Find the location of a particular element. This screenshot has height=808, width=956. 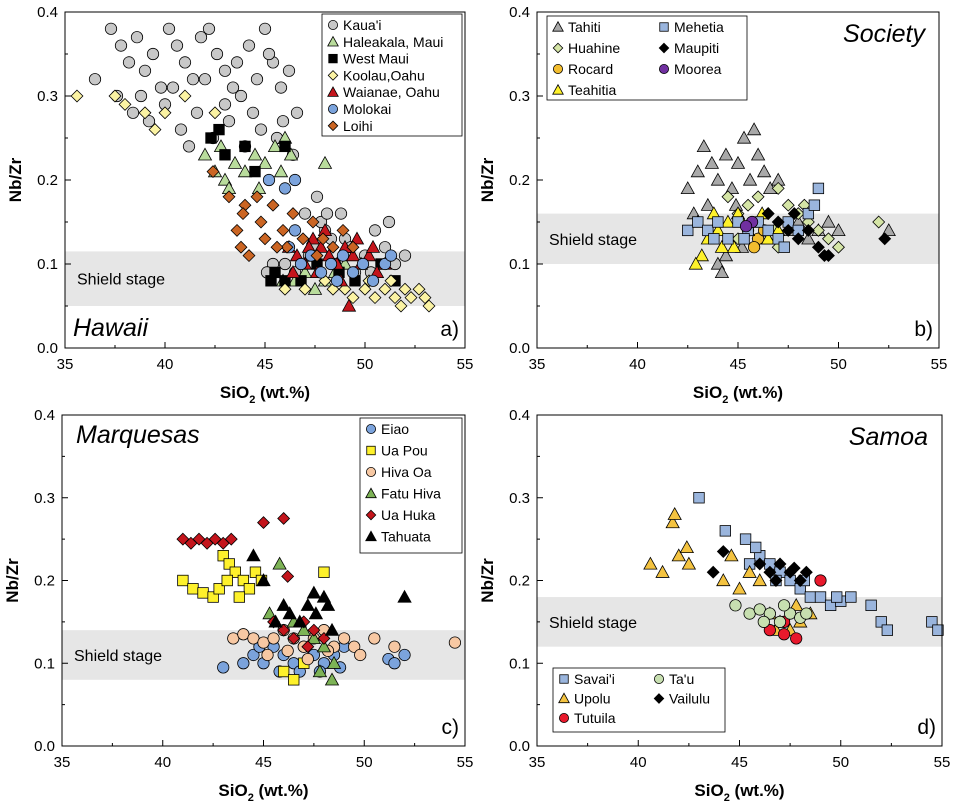

y-tick-label: 0.4 is located at coordinates (519, 12).